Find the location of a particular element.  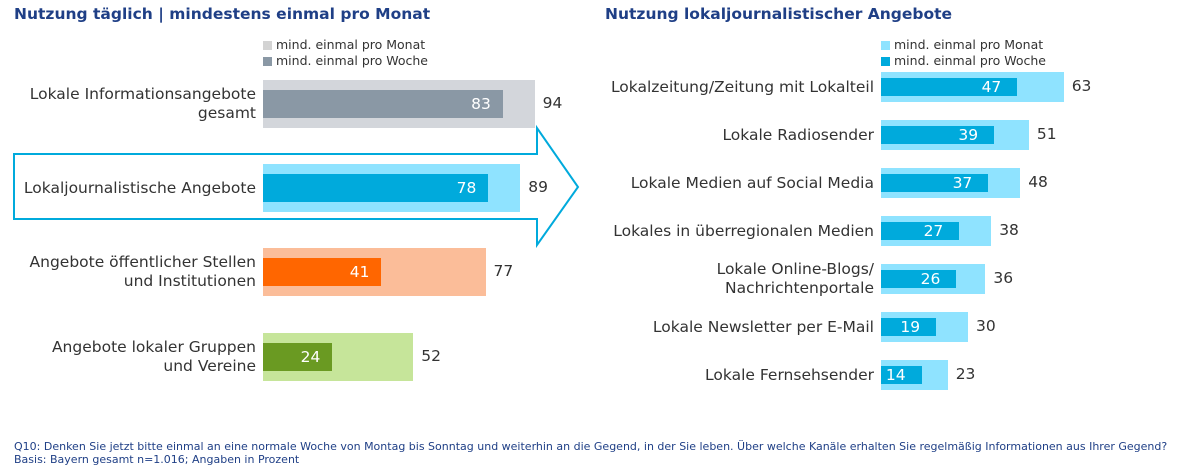

bar-weekly: 27 is located at coordinates (920, 231).